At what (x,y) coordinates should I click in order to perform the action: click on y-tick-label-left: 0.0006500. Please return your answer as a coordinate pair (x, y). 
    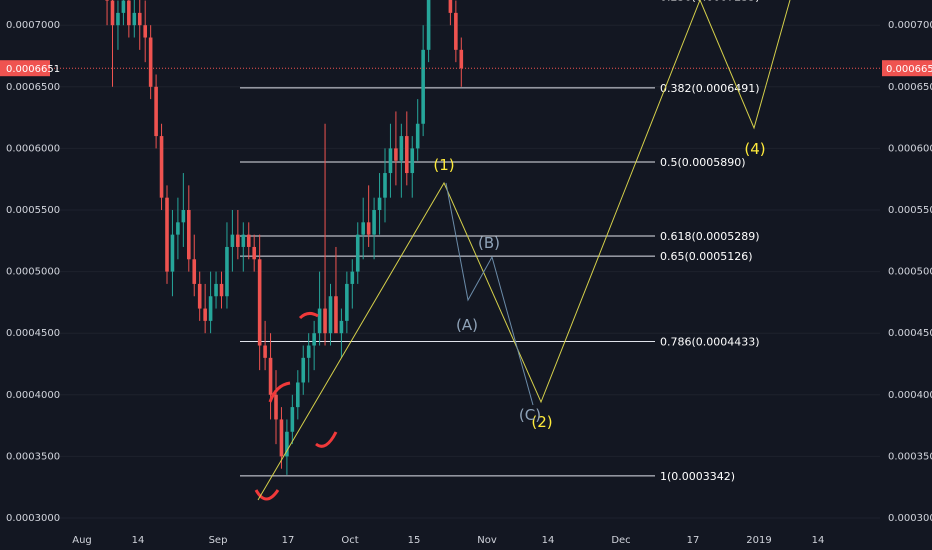
    Looking at the image, I should click on (33, 87).